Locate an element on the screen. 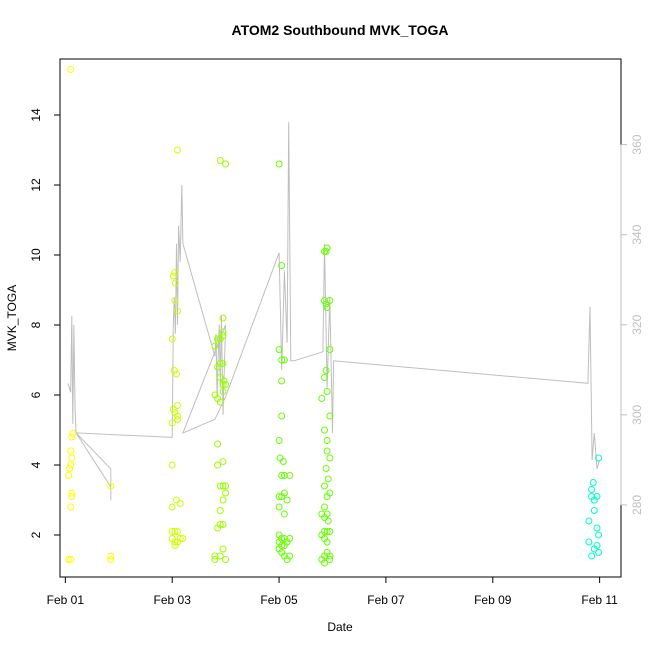  y2-tick-label: 280 is located at coordinates (637, 505).